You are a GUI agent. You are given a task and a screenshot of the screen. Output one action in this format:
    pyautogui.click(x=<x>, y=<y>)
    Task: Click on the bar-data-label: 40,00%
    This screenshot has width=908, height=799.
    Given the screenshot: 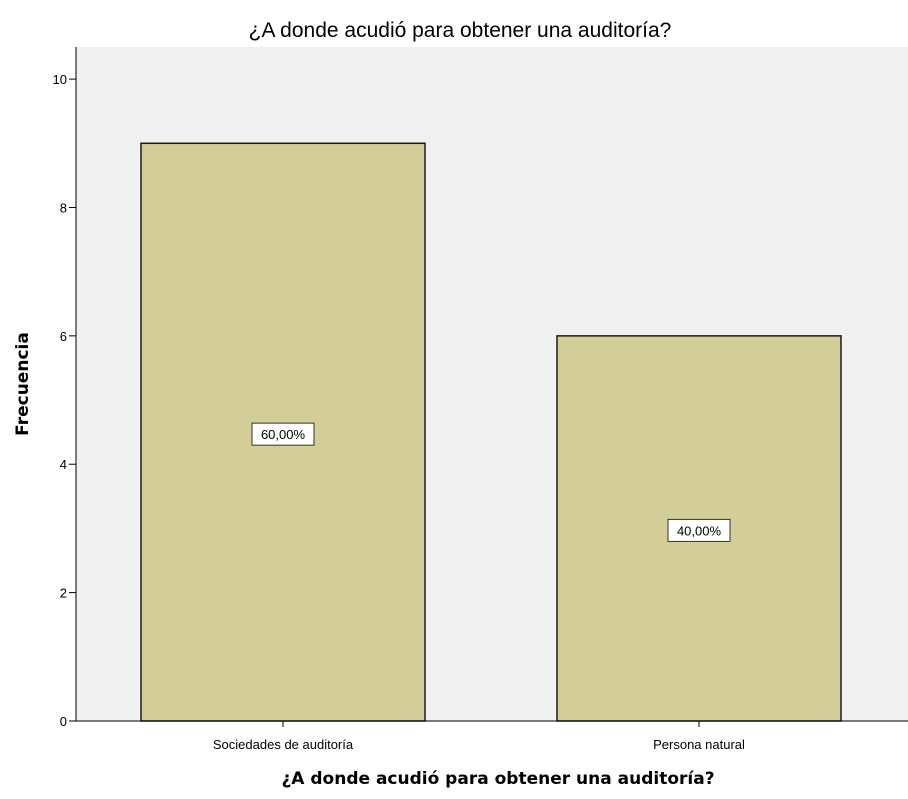 What is the action you would take?
    pyautogui.click(x=699, y=530)
    